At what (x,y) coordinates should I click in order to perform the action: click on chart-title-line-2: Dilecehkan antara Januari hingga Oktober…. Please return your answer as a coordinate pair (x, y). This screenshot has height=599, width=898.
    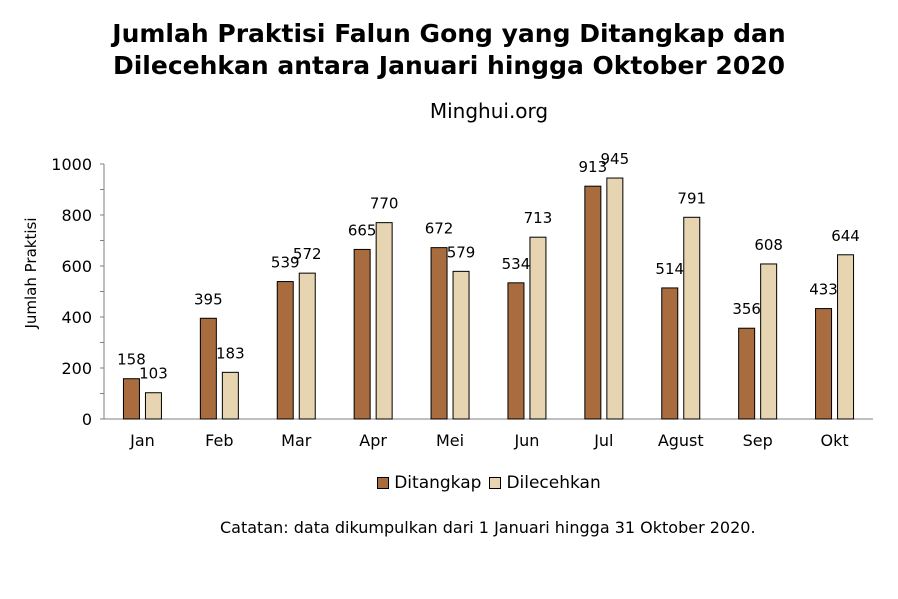
    Looking at the image, I should click on (449, 65).